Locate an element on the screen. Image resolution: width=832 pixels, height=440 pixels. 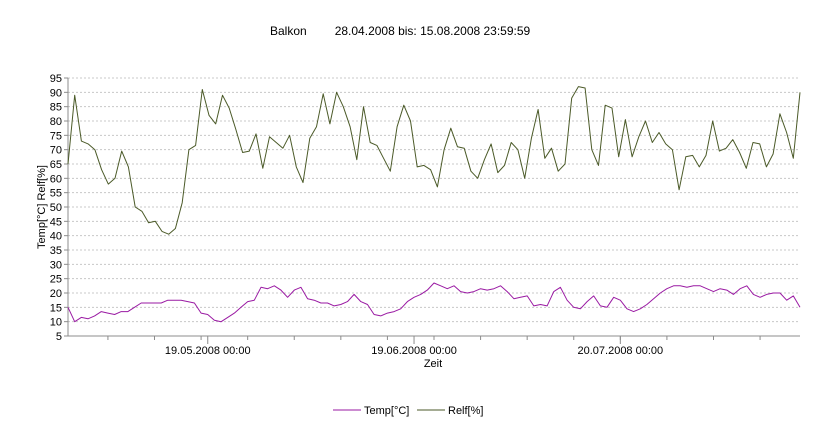
legend: Temp[°C] Relf[%] is located at coordinates (408, 411).